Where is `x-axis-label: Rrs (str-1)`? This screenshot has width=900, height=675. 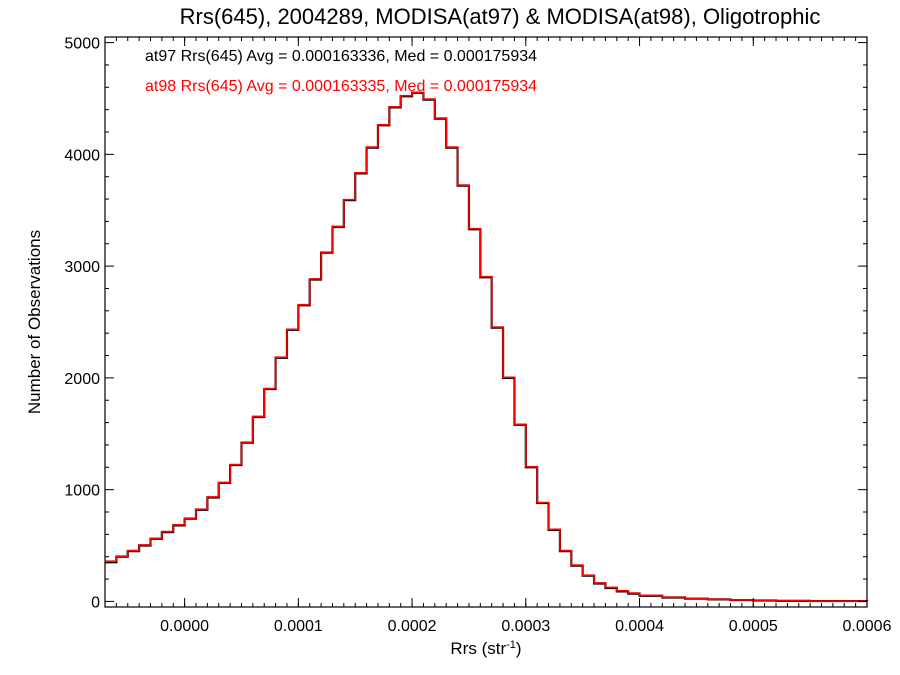
x-axis-label: Rrs (str-1) is located at coordinates (485, 648).